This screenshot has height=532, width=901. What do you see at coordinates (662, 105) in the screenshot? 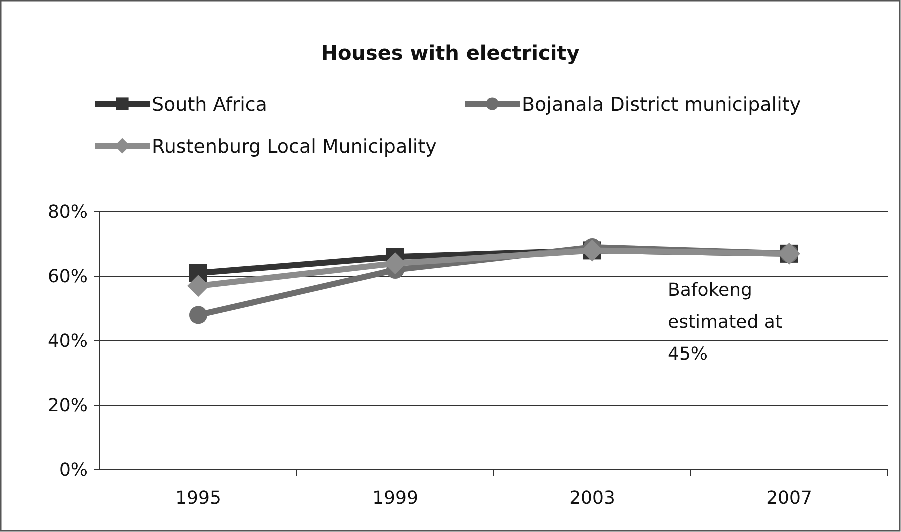
I see `legend-label: Bojanala District municipality` at bounding box center [662, 105].